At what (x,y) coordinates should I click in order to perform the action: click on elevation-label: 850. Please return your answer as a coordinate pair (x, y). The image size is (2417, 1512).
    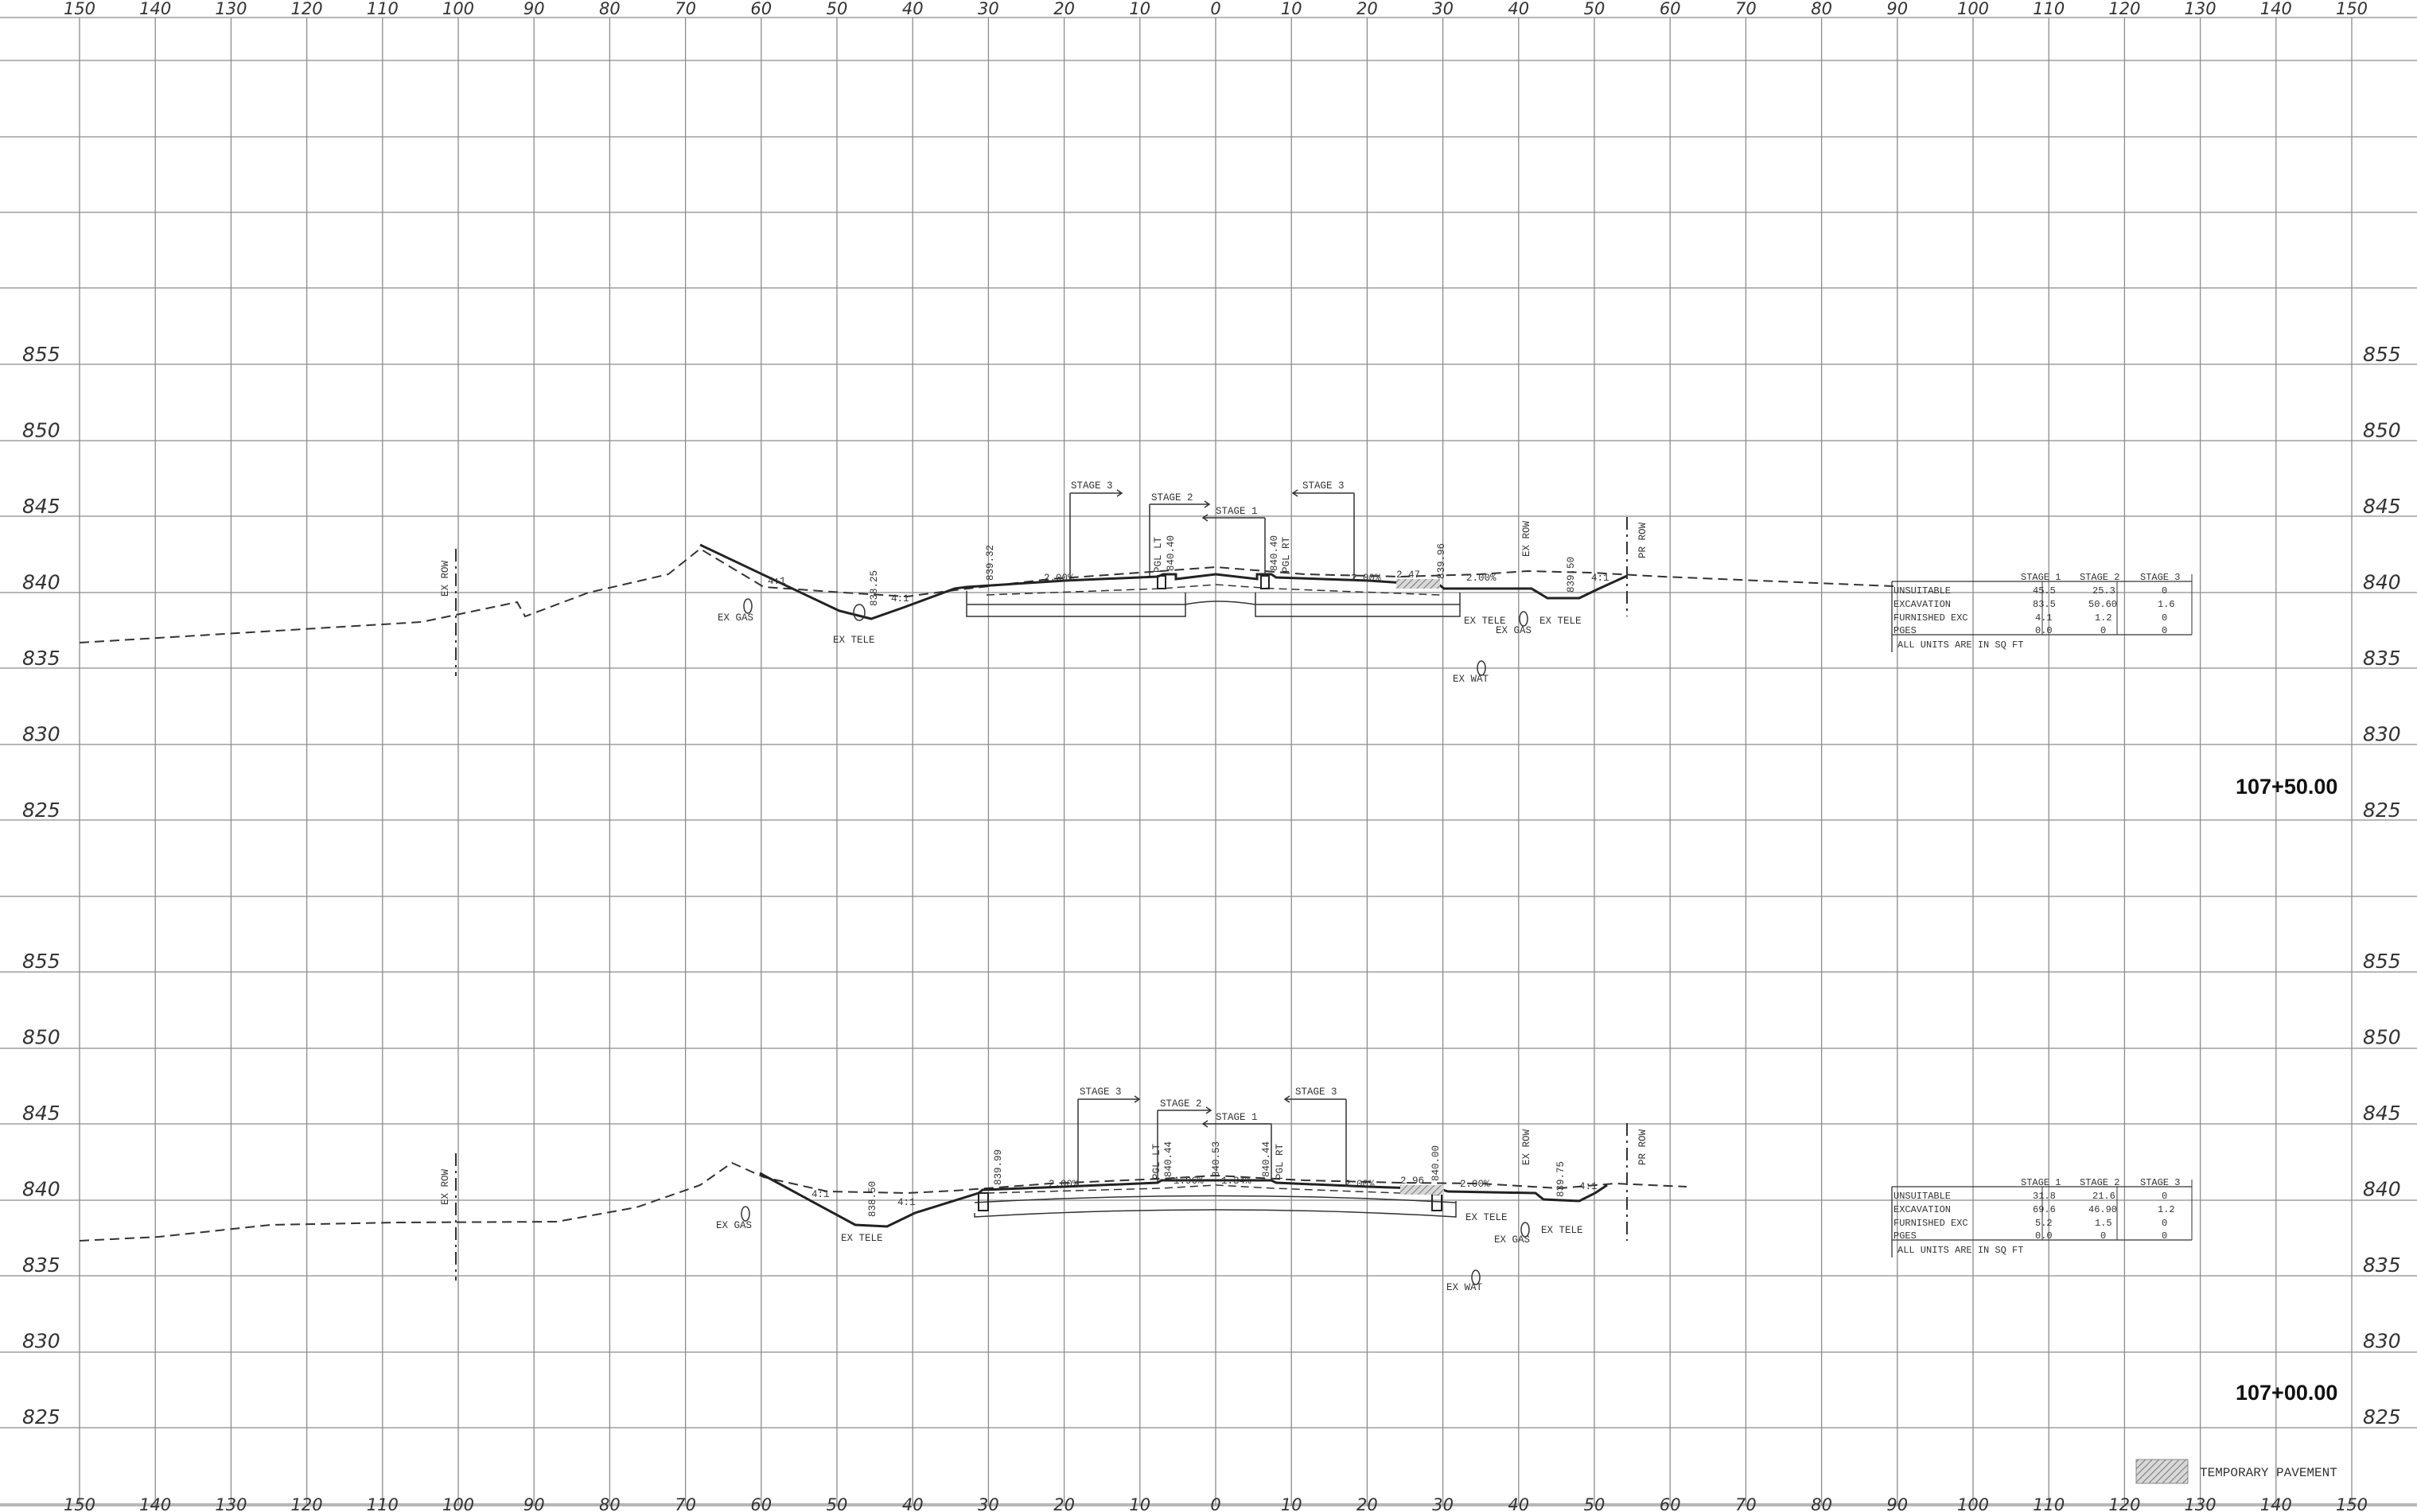
    Looking at the image, I should click on (41, 430).